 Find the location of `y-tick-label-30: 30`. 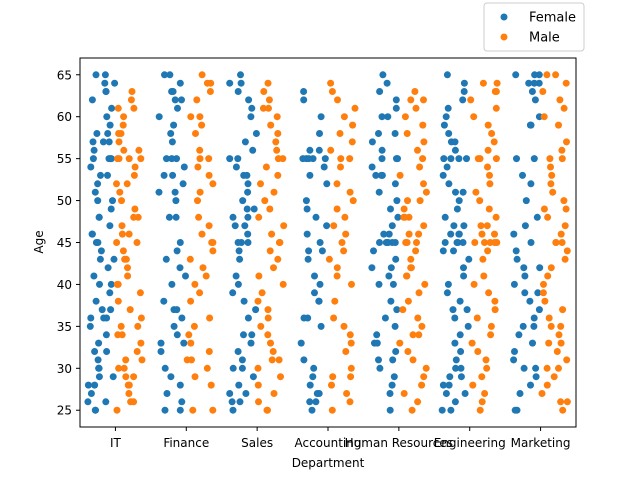

y-tick-label-30: 30 is located at coordinates (64, 369).